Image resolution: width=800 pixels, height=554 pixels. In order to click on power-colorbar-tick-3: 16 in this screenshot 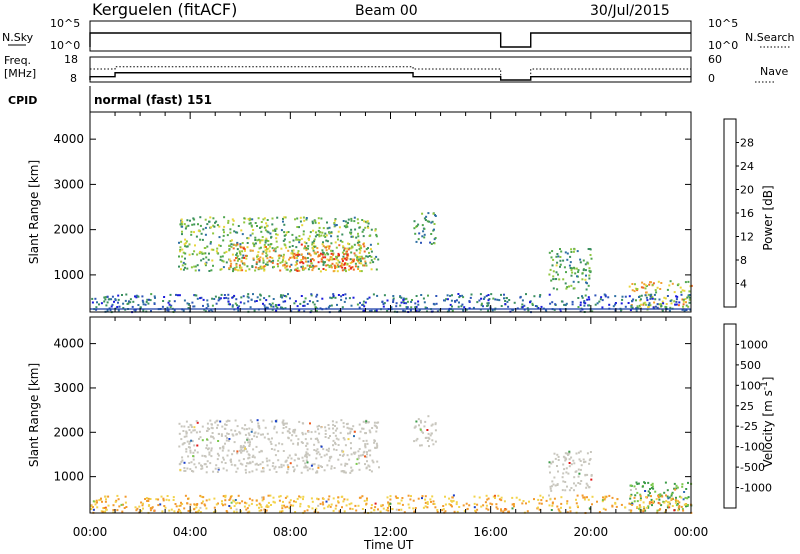, I will do `click(747, 213)`.